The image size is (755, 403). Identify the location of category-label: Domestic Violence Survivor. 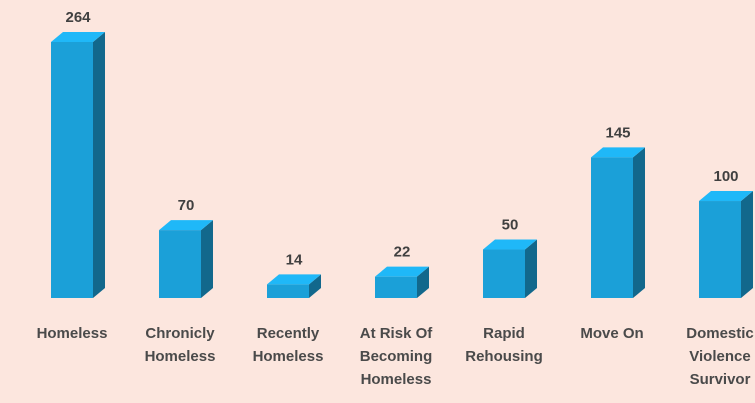
(720, 356).